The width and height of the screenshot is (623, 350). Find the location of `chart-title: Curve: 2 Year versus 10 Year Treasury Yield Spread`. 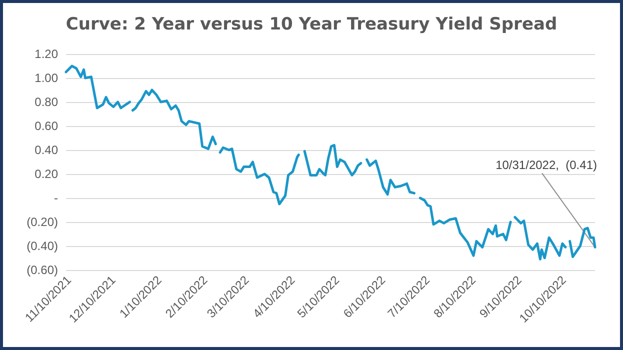

chart-title: Curve: 2 Year versus 10 Year Treasury Yield Spread is located at coordinates (312, 24).